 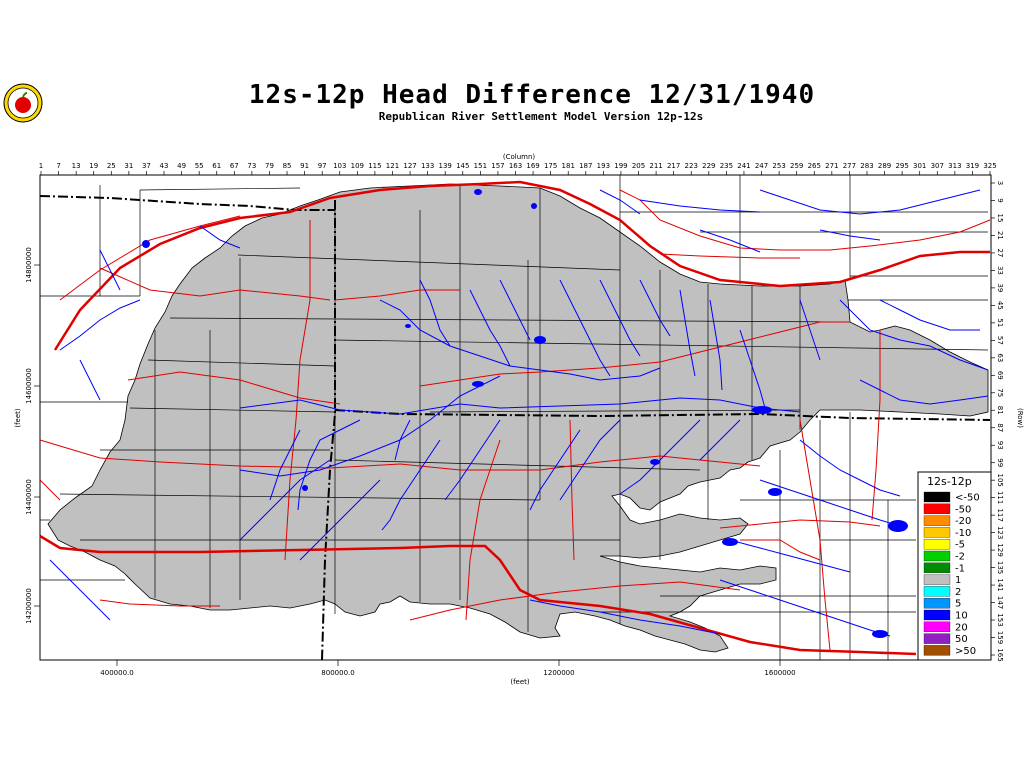 What do you see at coordinates (761, 166) in the screenshot?
I see `column-tick-label: 247` at bounding box center [761, 166].